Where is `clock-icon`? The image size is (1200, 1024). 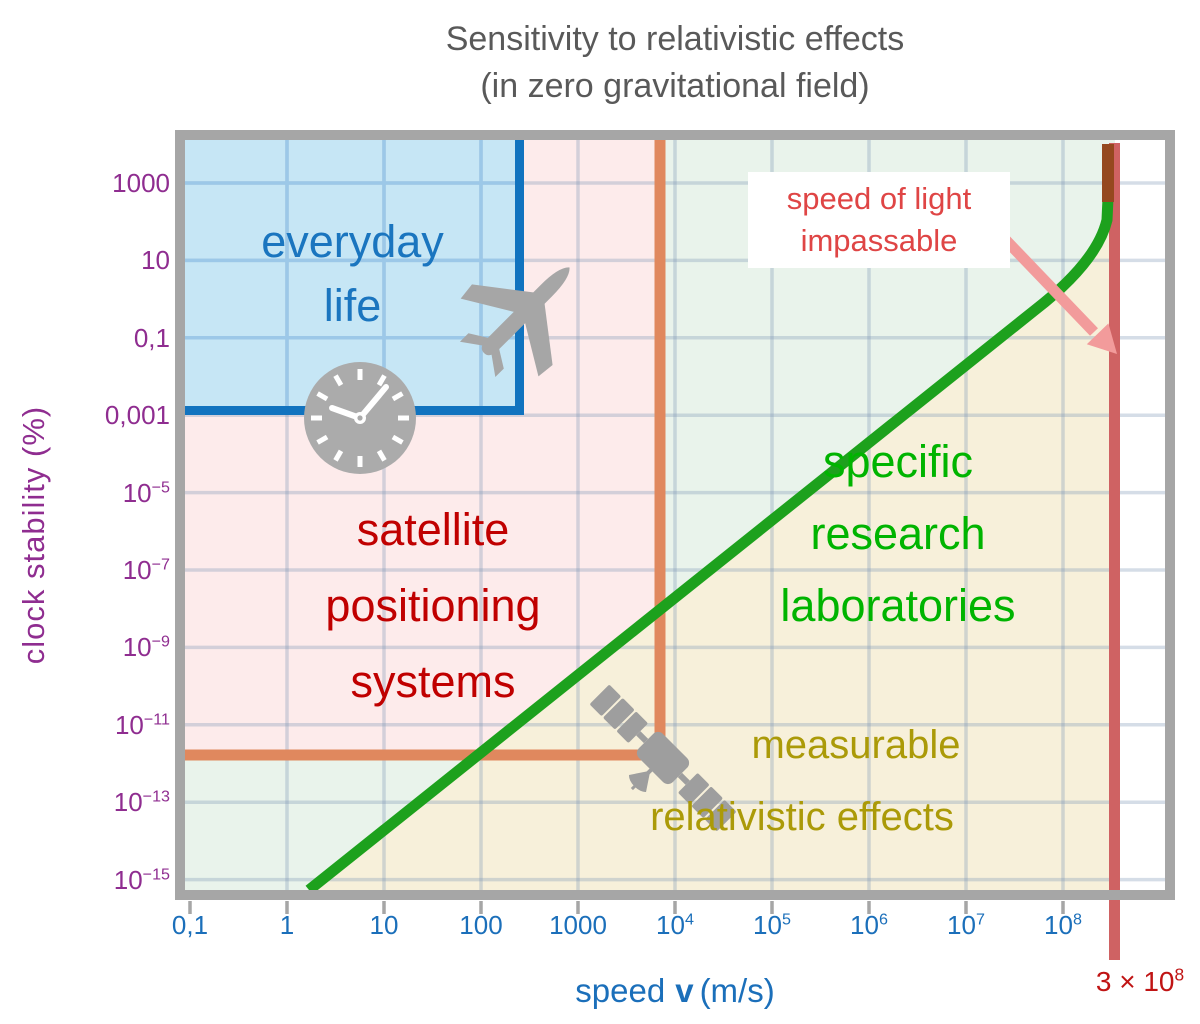 clock-icon is located at coordinates (360, 418).